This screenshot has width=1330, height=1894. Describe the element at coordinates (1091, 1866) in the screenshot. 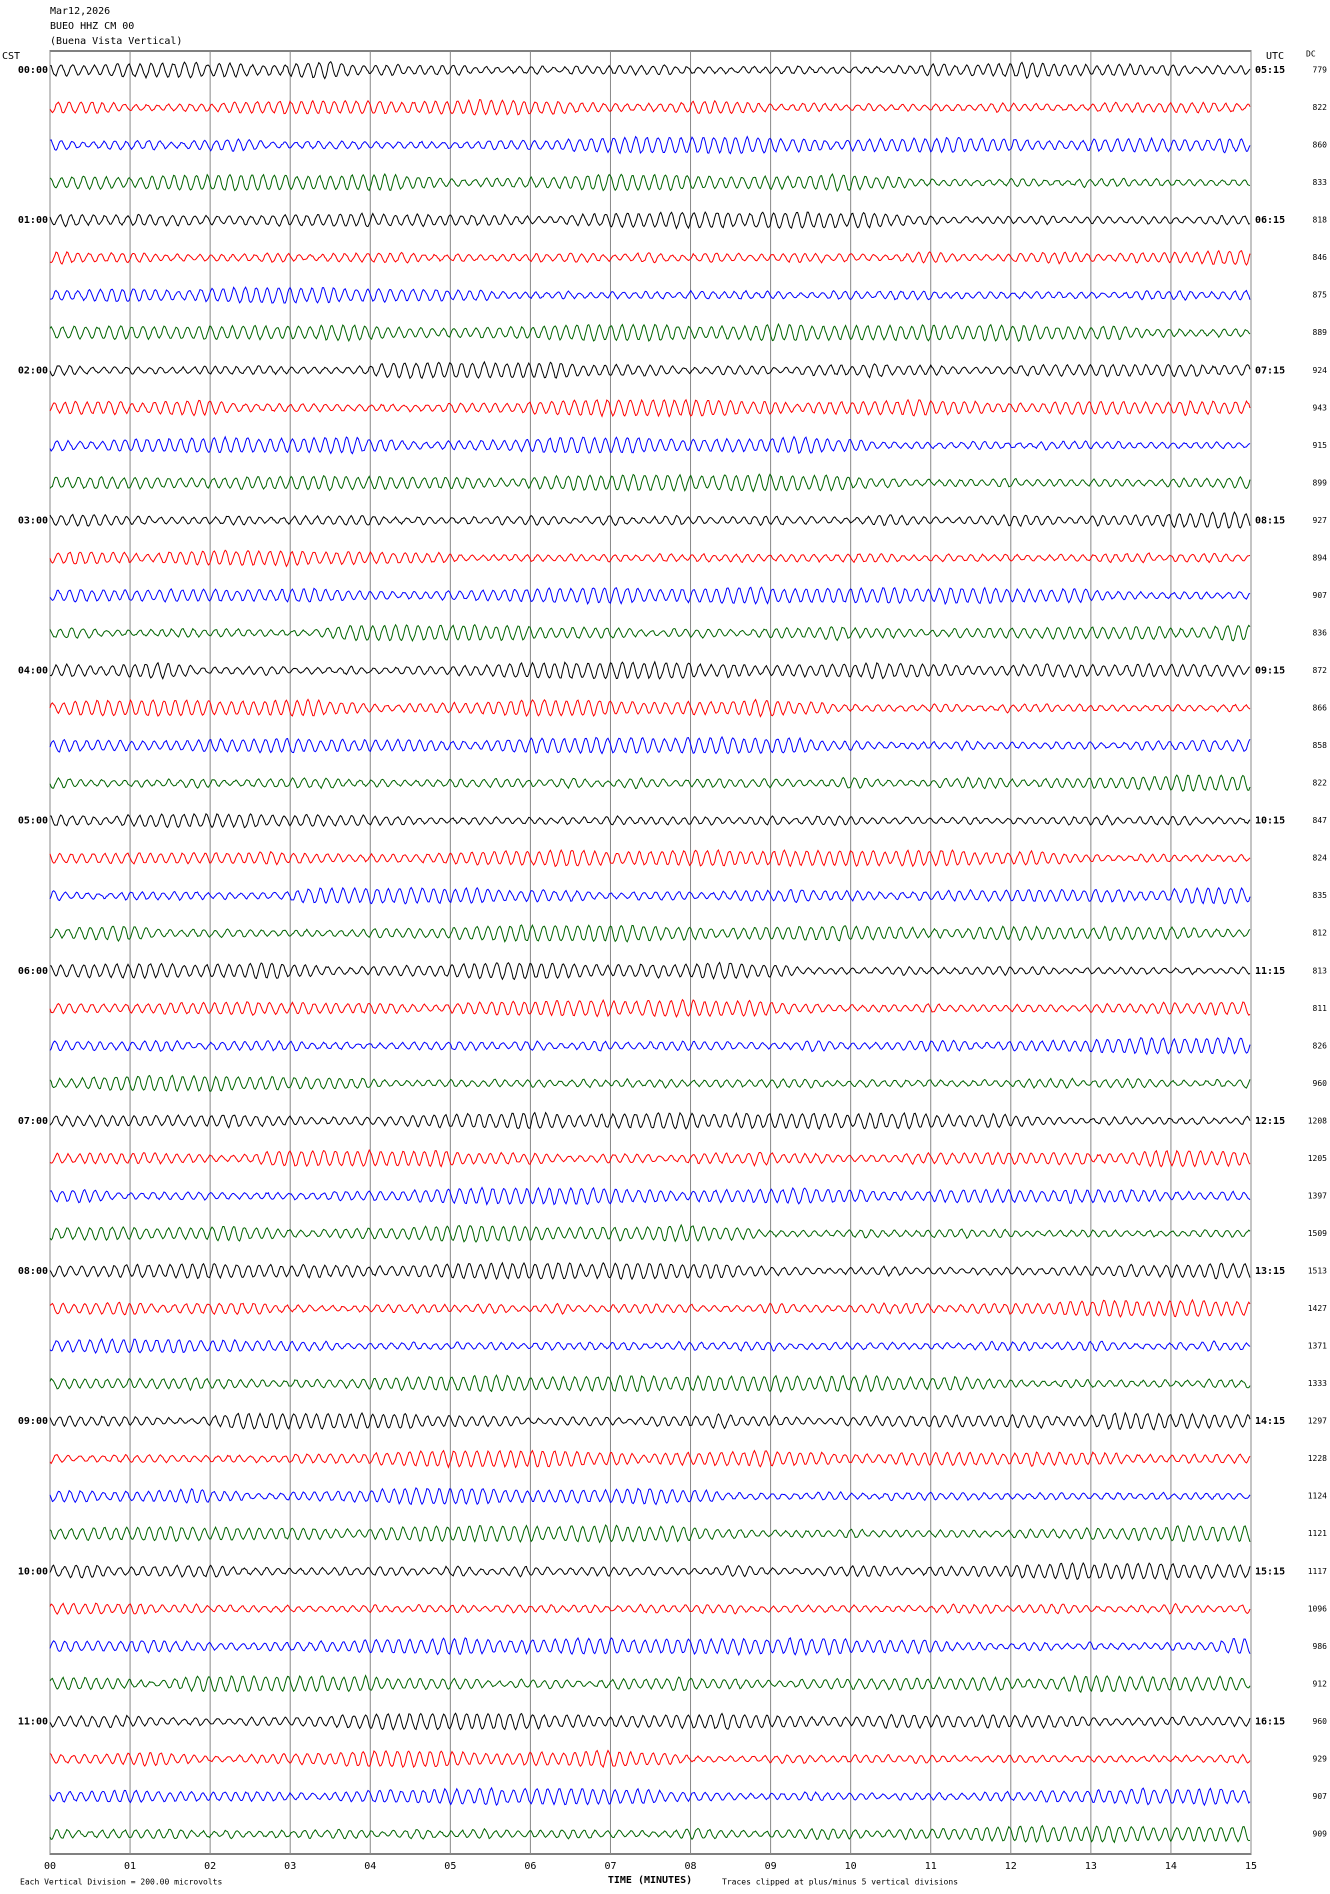

I see `x-tick-label: 13` at that location.